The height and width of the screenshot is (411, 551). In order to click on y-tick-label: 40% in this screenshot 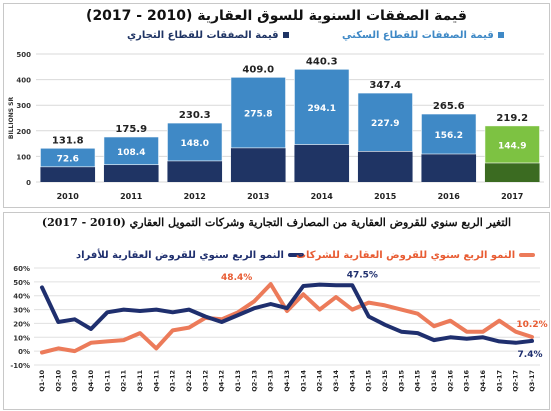, I will do `click(21, 297)`.